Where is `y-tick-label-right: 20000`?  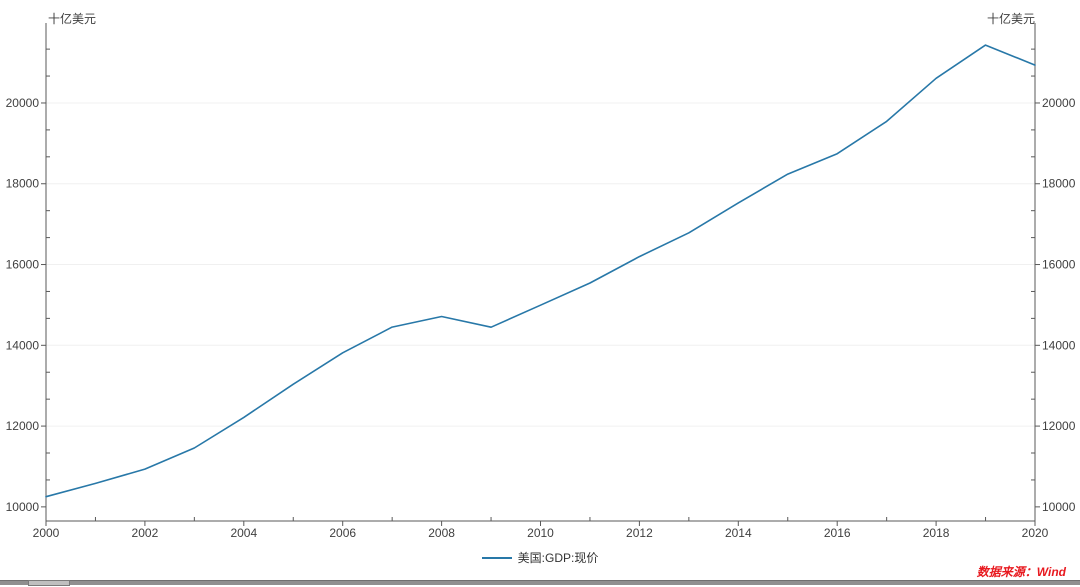
y-tick-label-right: 20000 is located at coordinates (1059, 103).